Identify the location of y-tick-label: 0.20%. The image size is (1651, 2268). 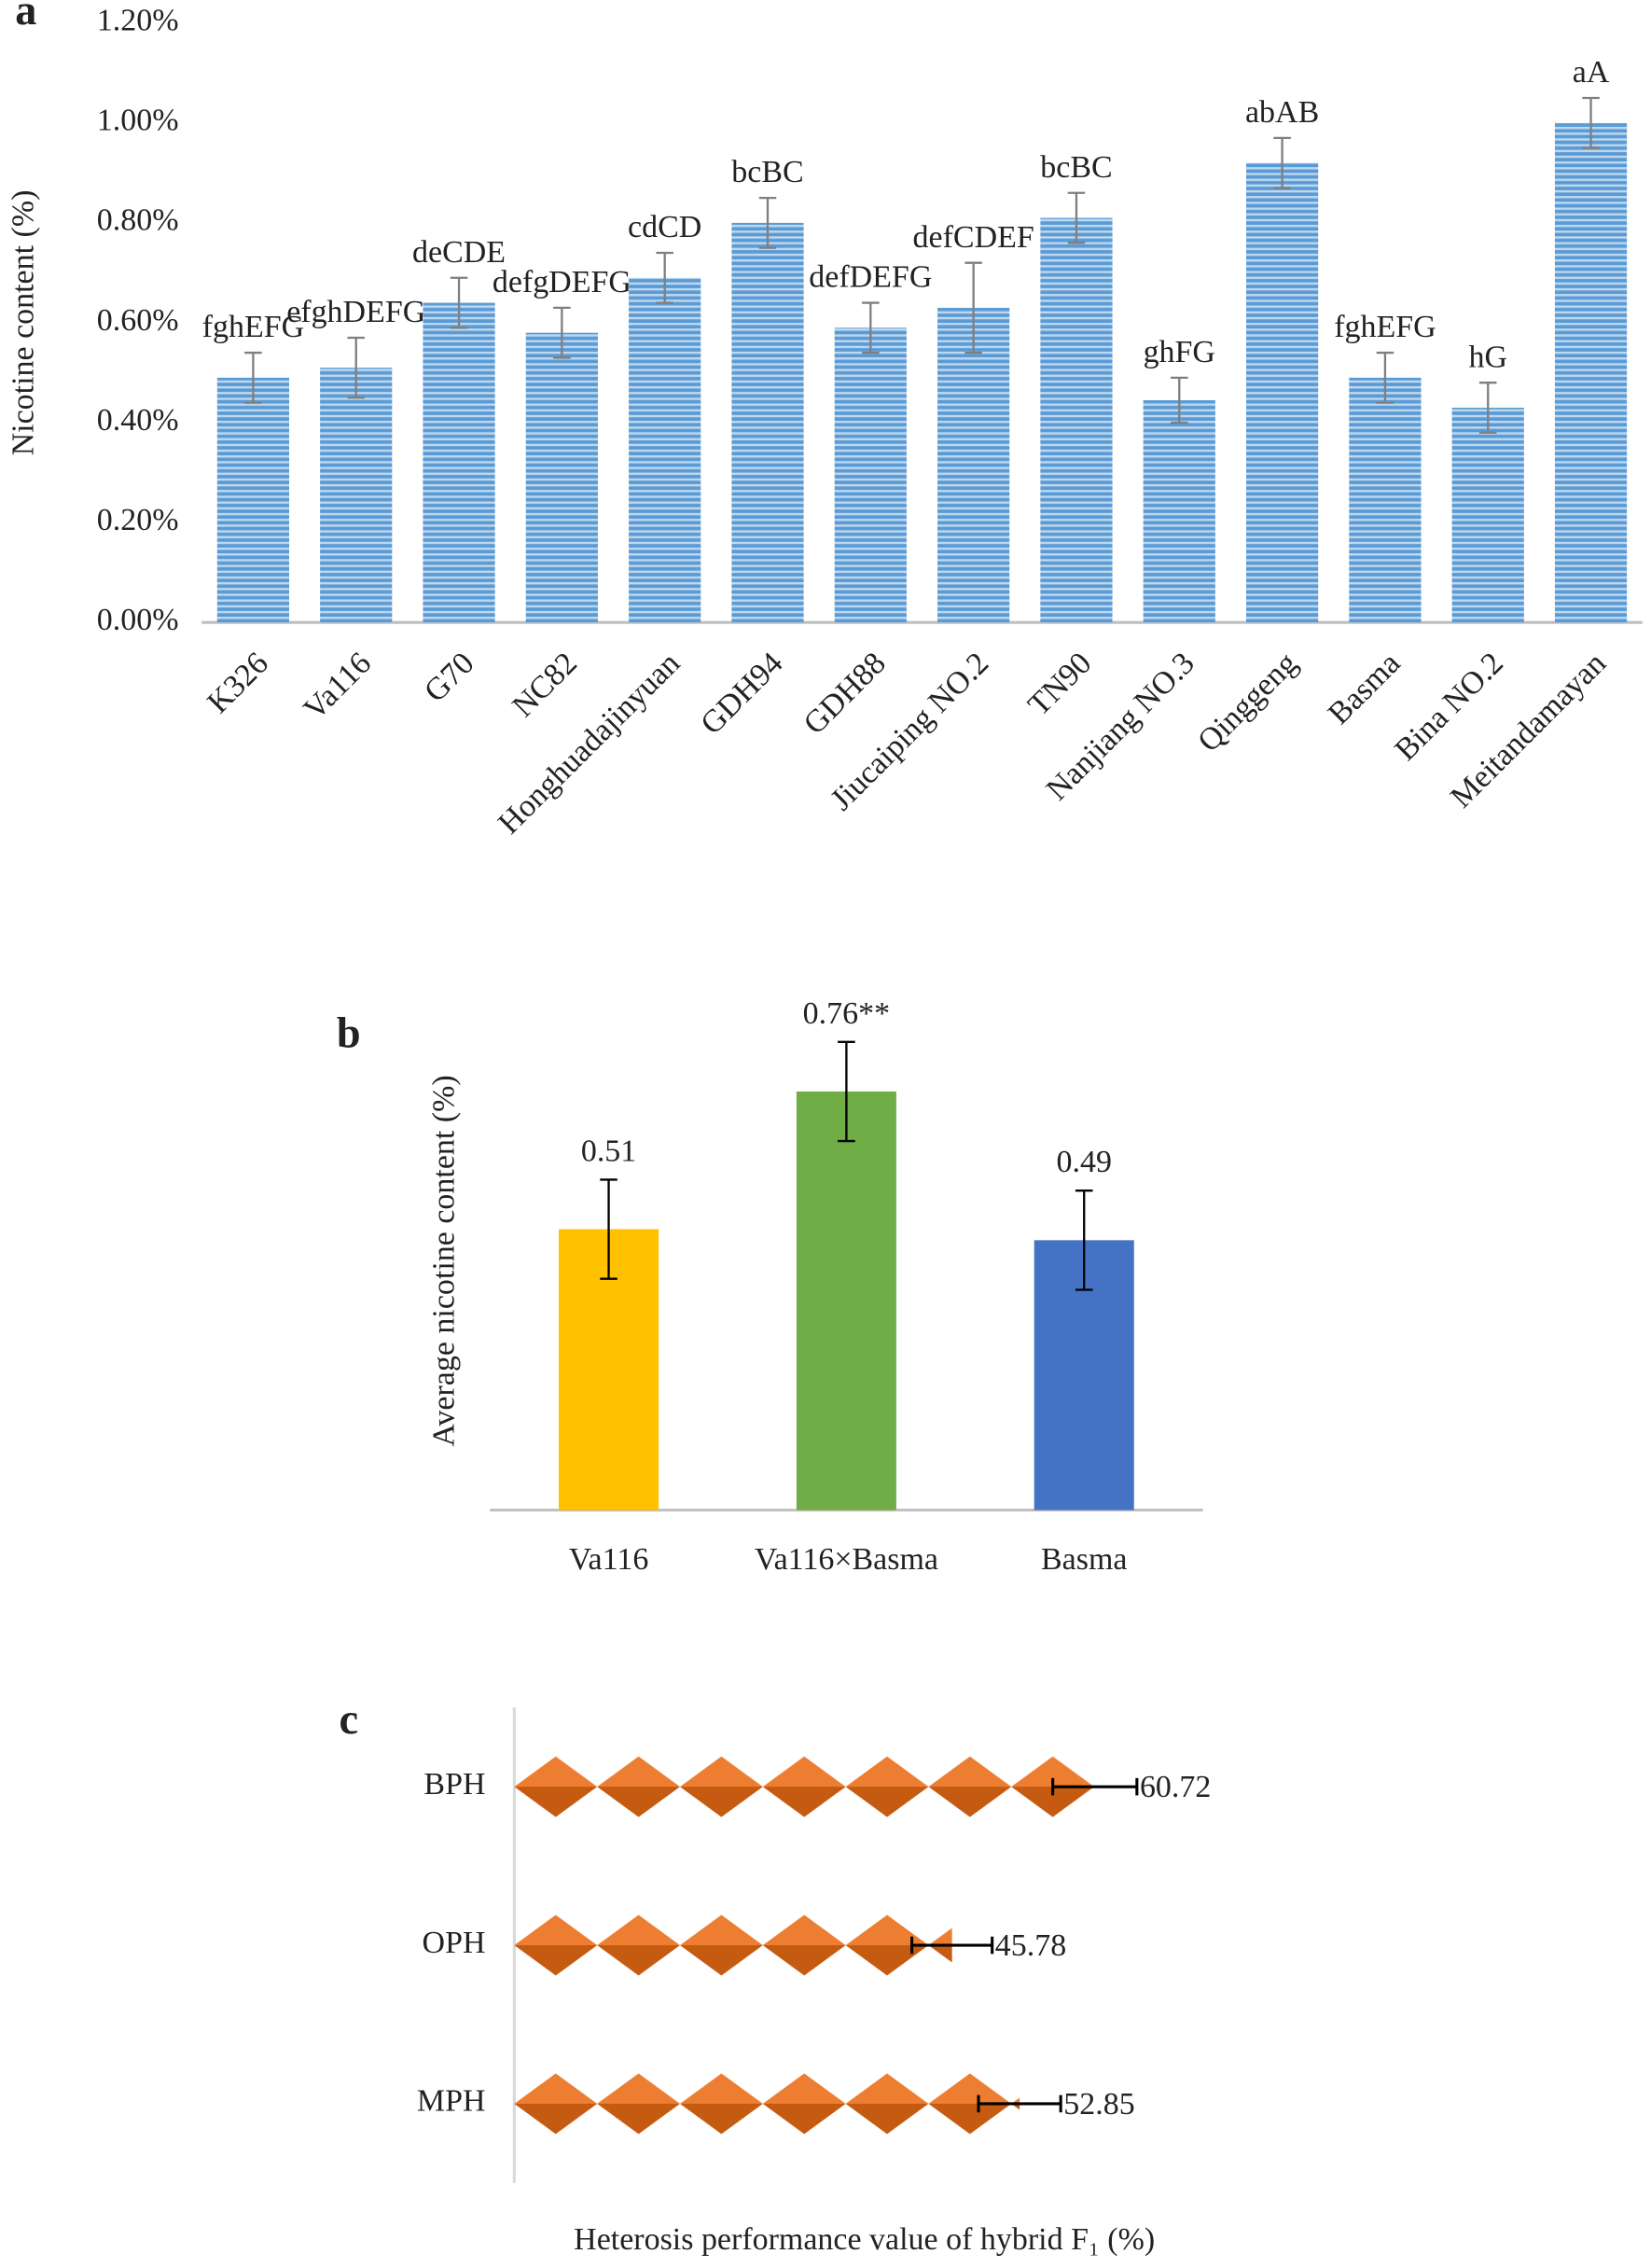
(138, 520).